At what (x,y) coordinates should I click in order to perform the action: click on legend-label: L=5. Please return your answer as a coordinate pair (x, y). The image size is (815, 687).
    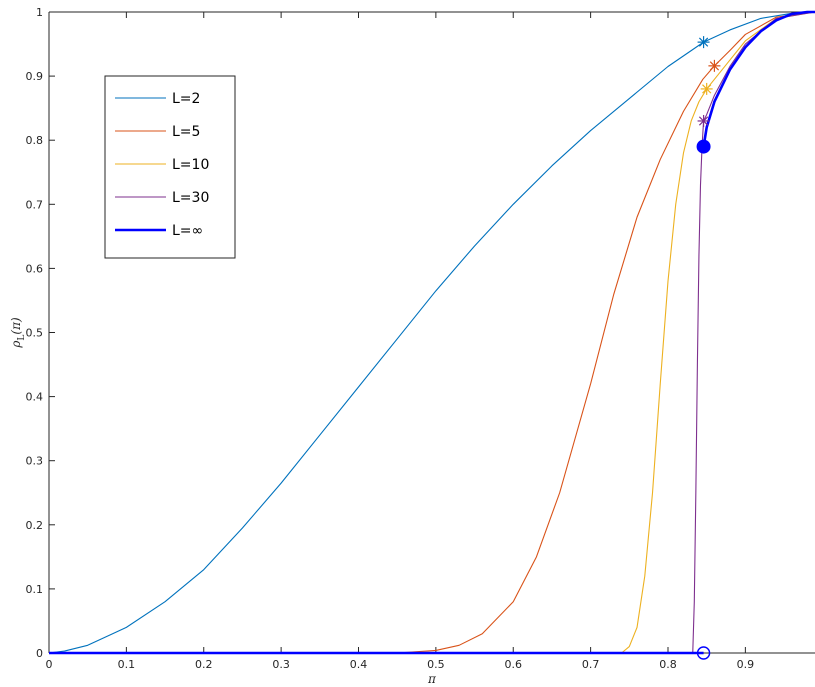
    Looking at the image, I should click on (186, 132).